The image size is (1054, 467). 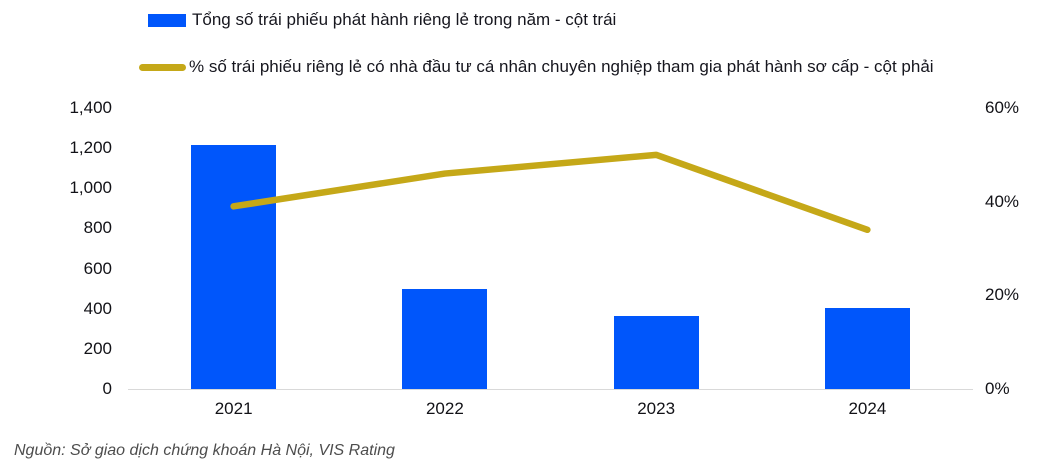 I want to click on y-axis-left-tick-label: 600, so click(x=97, y=268).